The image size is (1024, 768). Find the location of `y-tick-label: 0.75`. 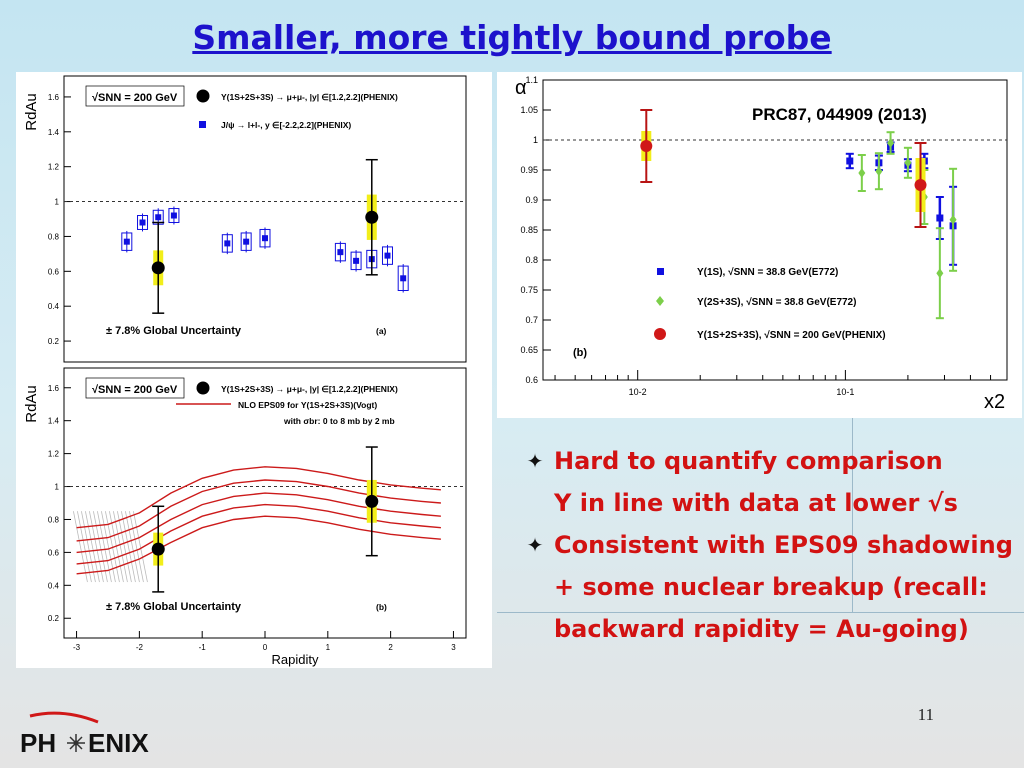

y-tick-label: 0.75 is located at coordinates (529, 290).